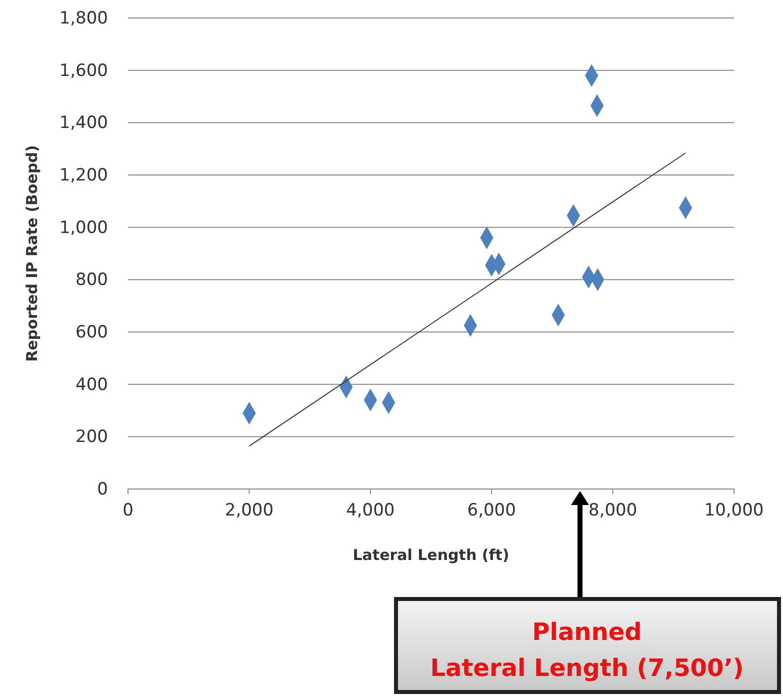 The width and height of the screenshot is (783, 696). What do you see at coordinates (83, 175) in the screenshot?
I see `y-tick-label: 1,200` at bounding box center [83, 175].